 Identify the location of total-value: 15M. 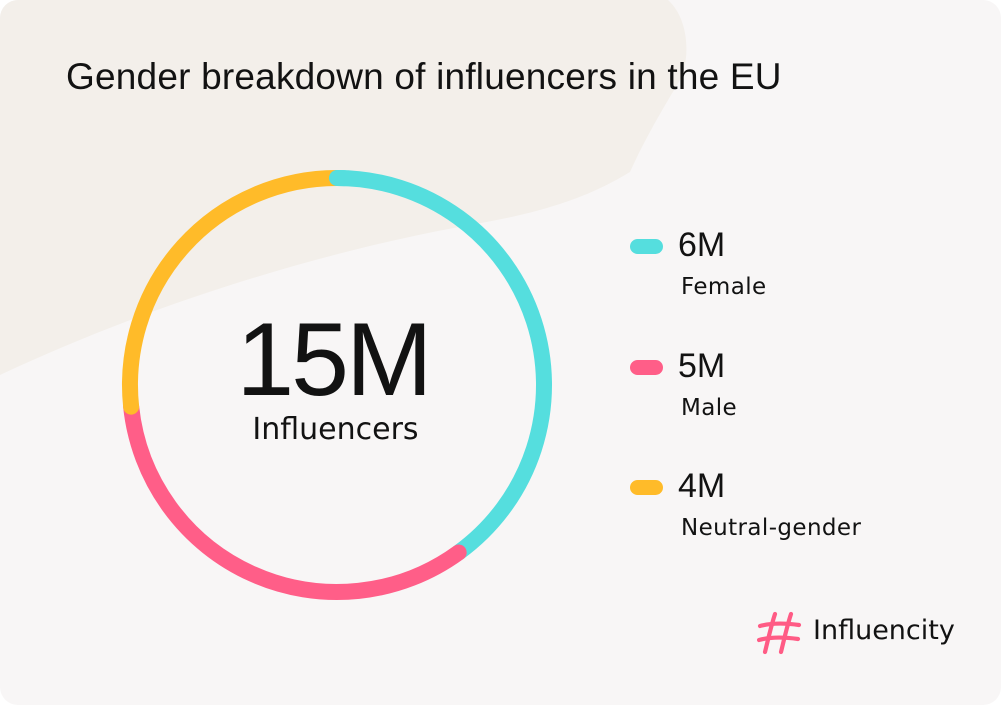
(334, 360).